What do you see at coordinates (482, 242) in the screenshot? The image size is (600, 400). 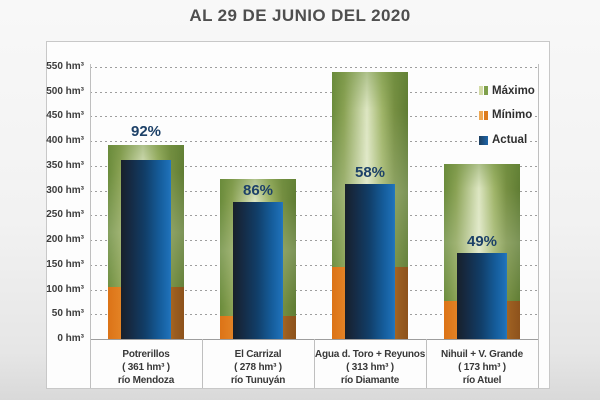 I see `percent-label-3: 49%` at bounding box center [482, 242].